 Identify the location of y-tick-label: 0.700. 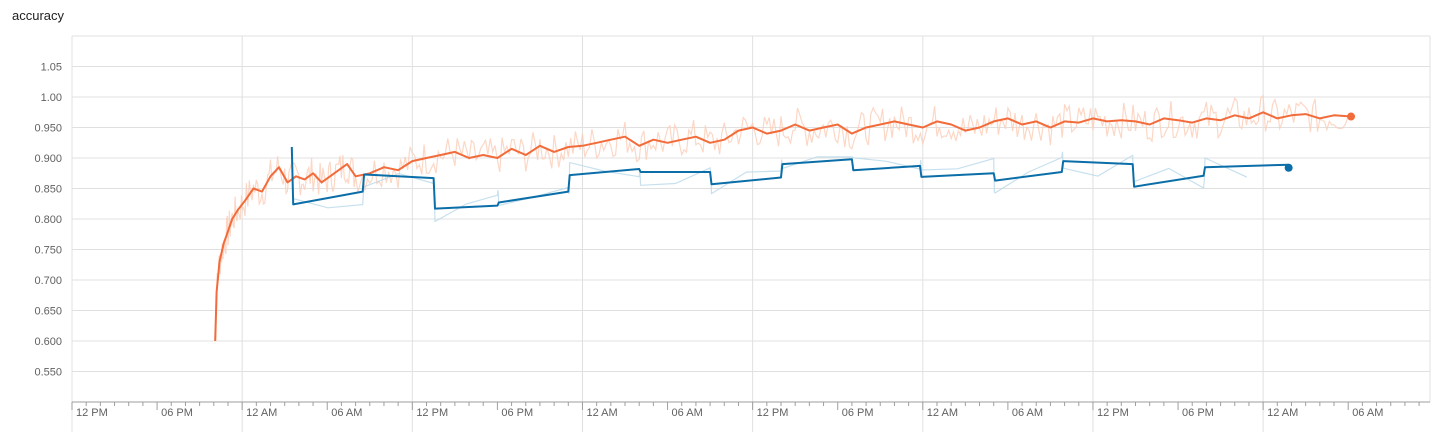
(48, 281).